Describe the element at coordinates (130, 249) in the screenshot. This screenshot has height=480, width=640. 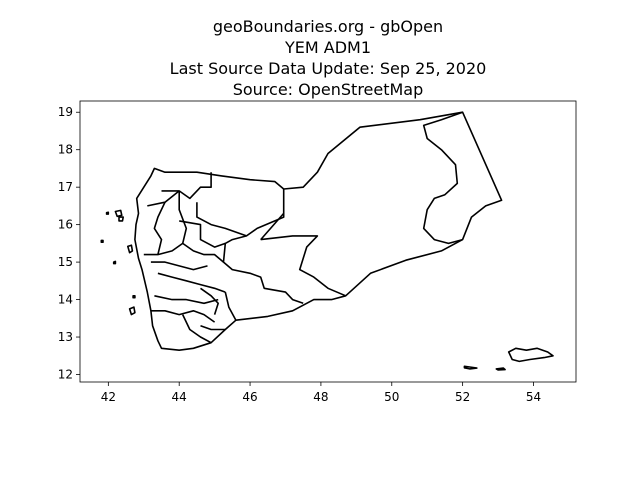
I see `boundary-island-kamaran` at that location.